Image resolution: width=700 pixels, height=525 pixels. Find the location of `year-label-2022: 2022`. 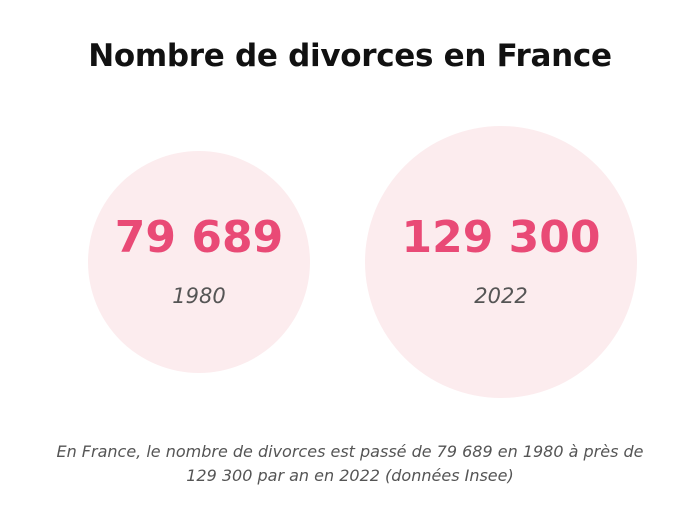

year-label-2022: 2022 is located at coordinates (500, 296).